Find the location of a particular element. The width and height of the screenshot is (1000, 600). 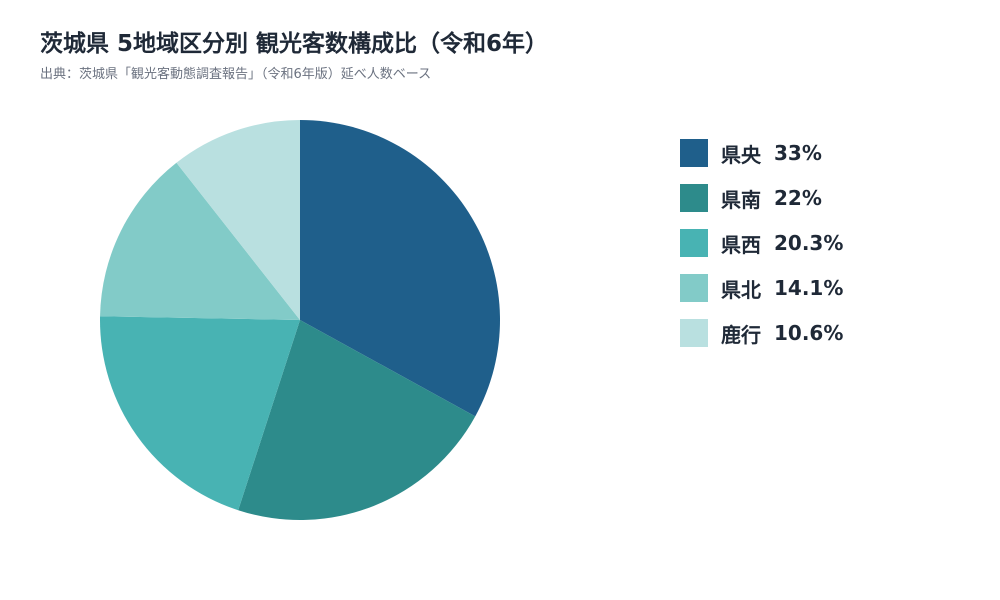

legend: 県央 33% 県南 22% 県西 20.3% 県北 14.1% 鹿行 10.6% is located at coordinates (761, 251).